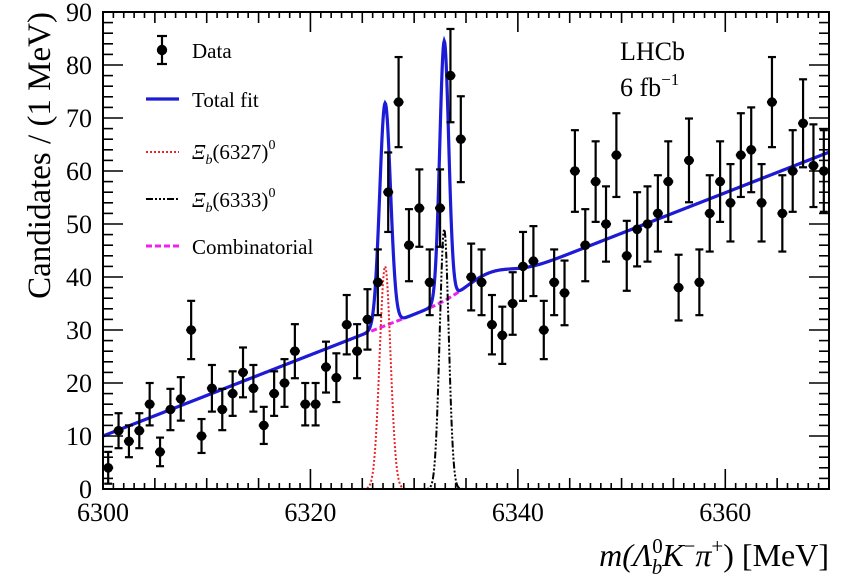 Image resolution: width=841 pixels, height=585 pixels. What do you see at coordinates (208, 208) in the screenshot?
I see `legend-xi6333-sub: b` at bounding box center [208, 208].